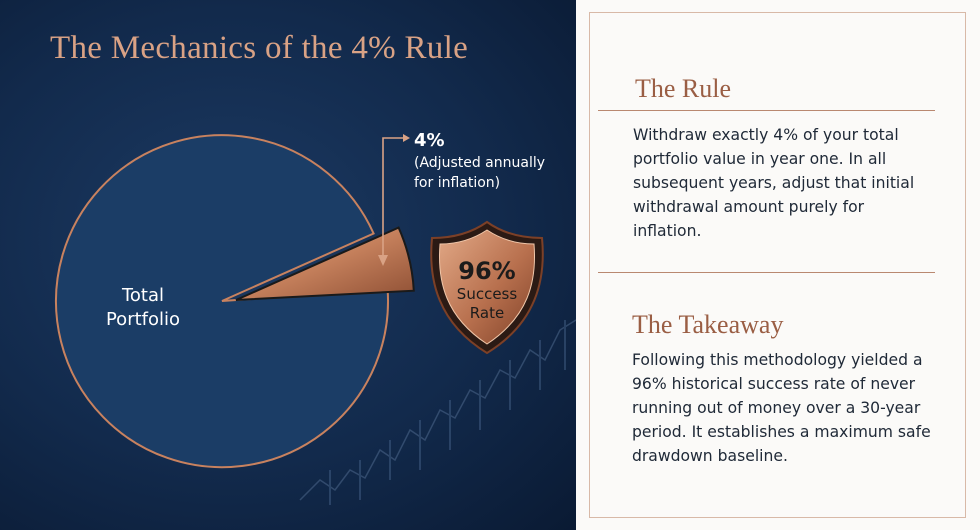 The width and height of the screenshot is (980, 530). Describe the element at coordinates (259, 48) in the screenshot. I see `page-title: The Mechanics of the 4% Rule` at that location.